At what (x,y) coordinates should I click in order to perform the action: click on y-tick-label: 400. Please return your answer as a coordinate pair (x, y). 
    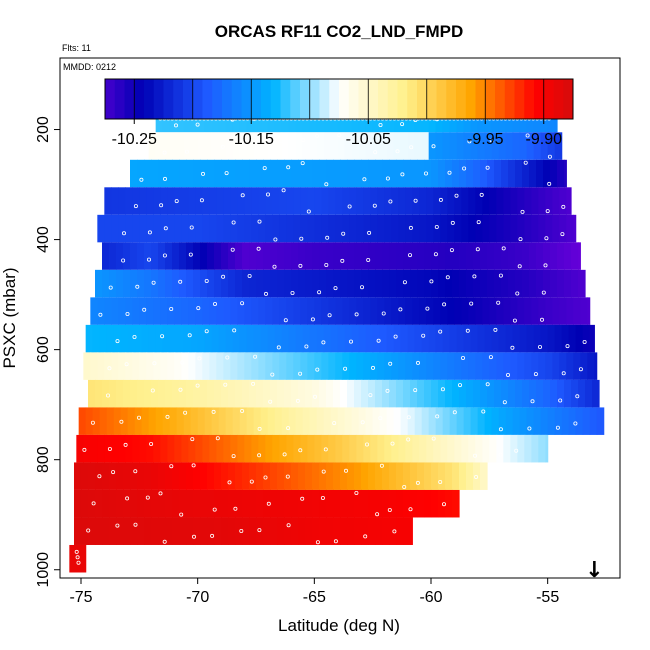
    Looking at the image, I should click on (43, 239).